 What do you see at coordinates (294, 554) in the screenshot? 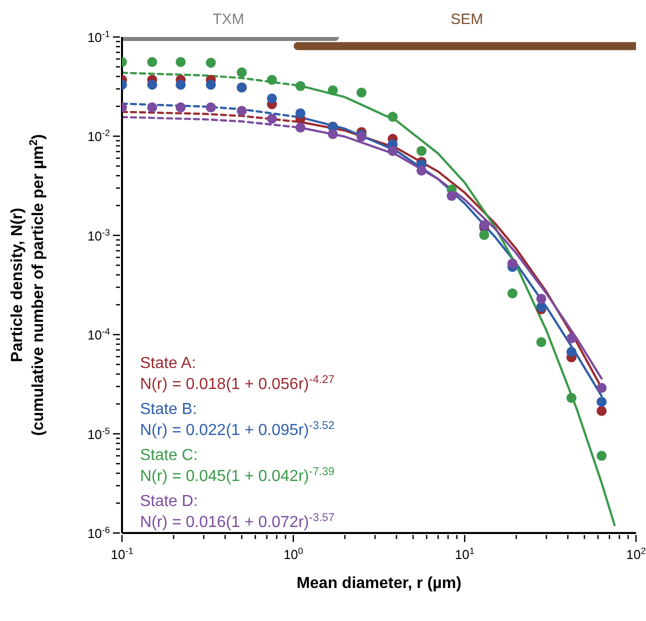
I see `x-tick-label: 10$^{0}$` at bounding box center [294, 554].